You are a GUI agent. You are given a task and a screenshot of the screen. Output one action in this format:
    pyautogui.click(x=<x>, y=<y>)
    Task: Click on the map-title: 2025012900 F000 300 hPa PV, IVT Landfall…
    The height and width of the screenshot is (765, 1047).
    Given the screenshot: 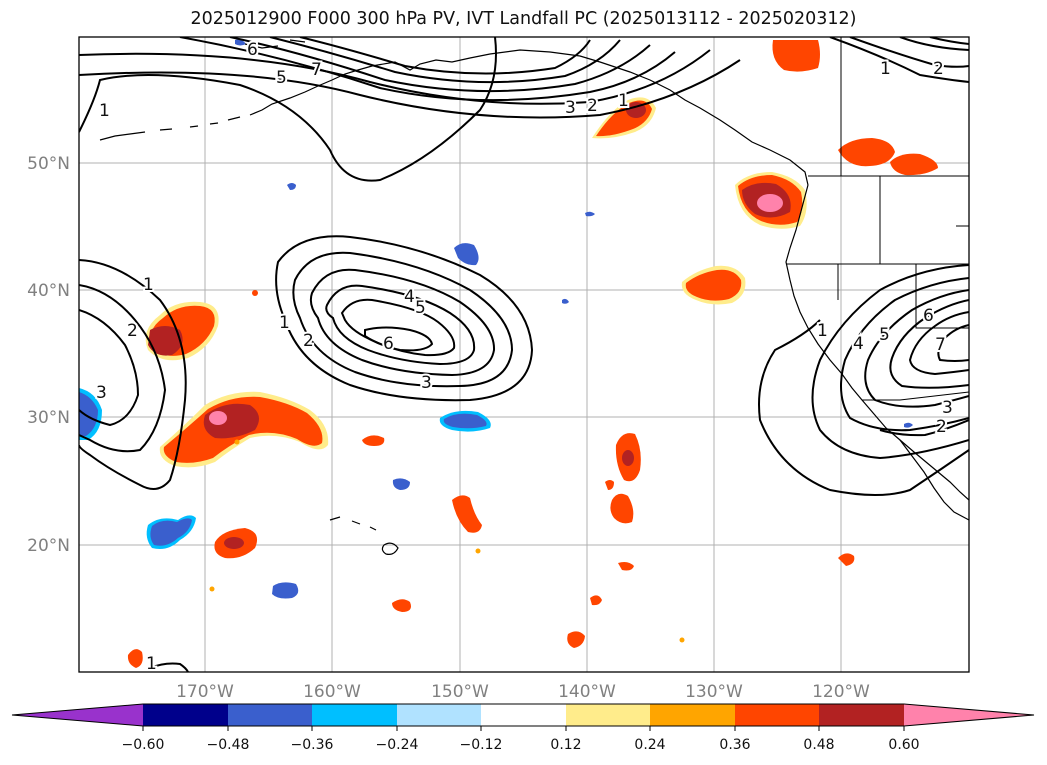 What is the action you would take?
    pyautogui.click(x=523, y=19)
    